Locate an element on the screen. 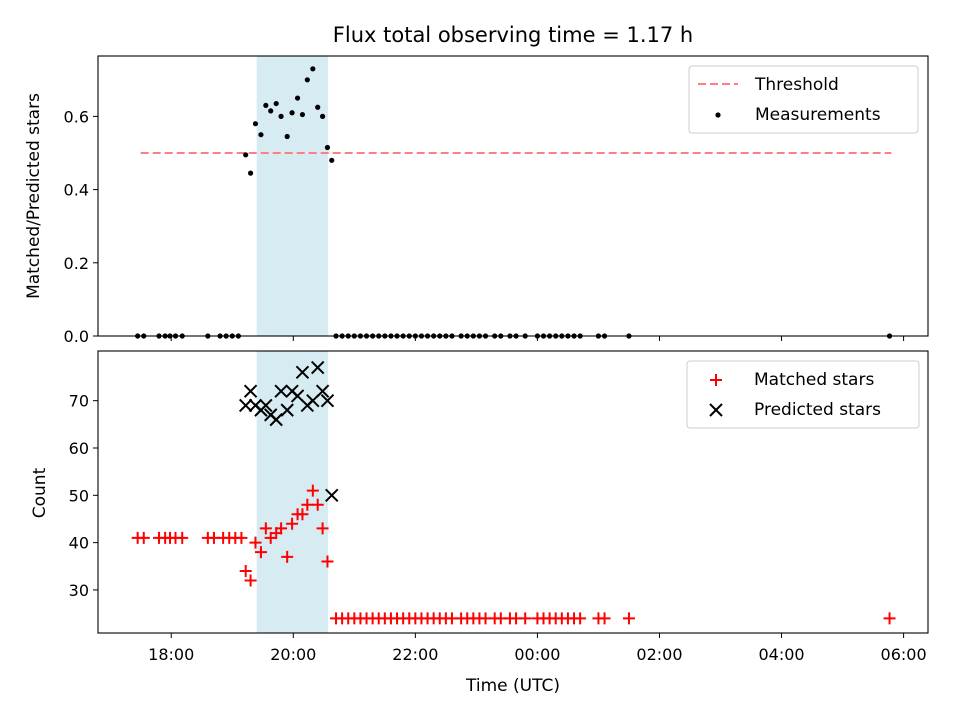 The width and height of the screenshot is (960, 720). chart-title: Flux total observing time = 1.17 h is located at coordinates (513, 35).